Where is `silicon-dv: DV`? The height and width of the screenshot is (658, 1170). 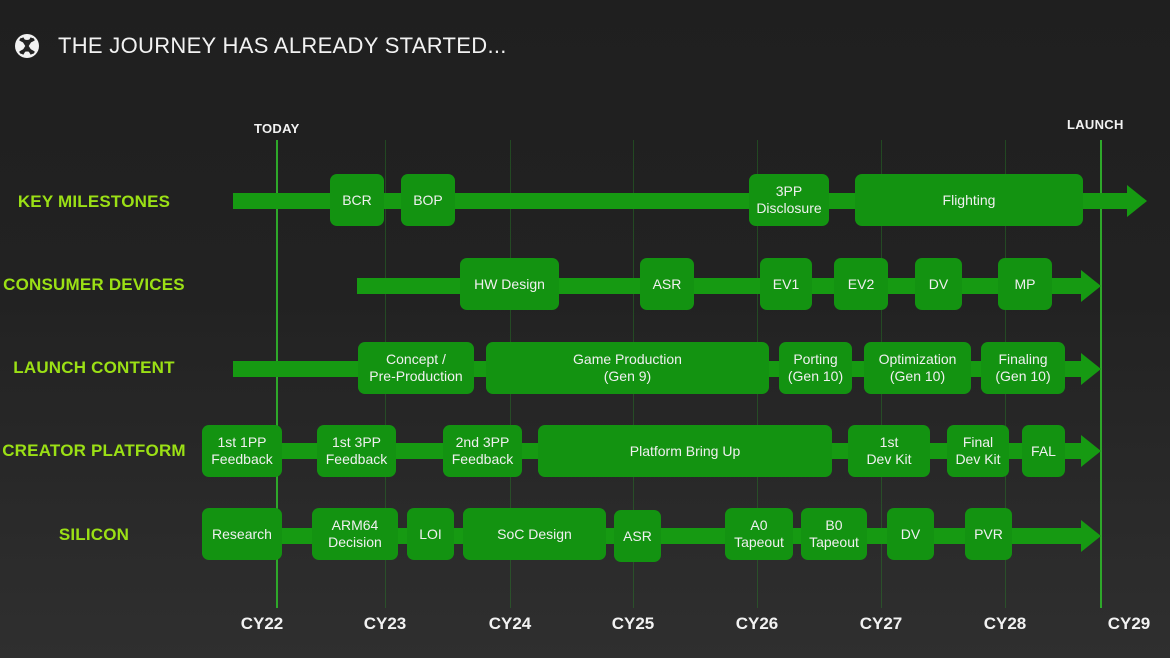 silicon-dv: DV is located at coordinates (910, 534).